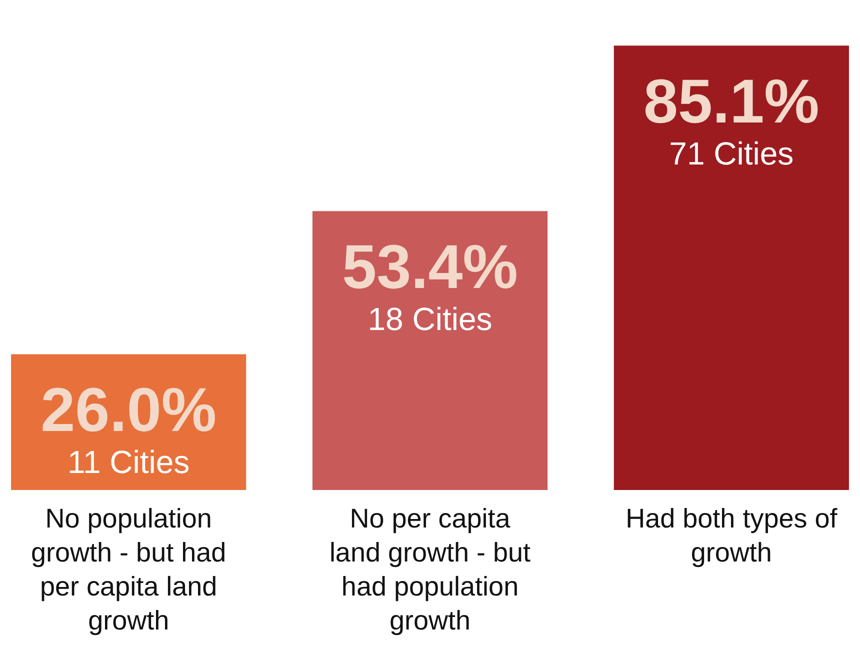  I want to click on data-label: 53.4%, so click(430, 267).